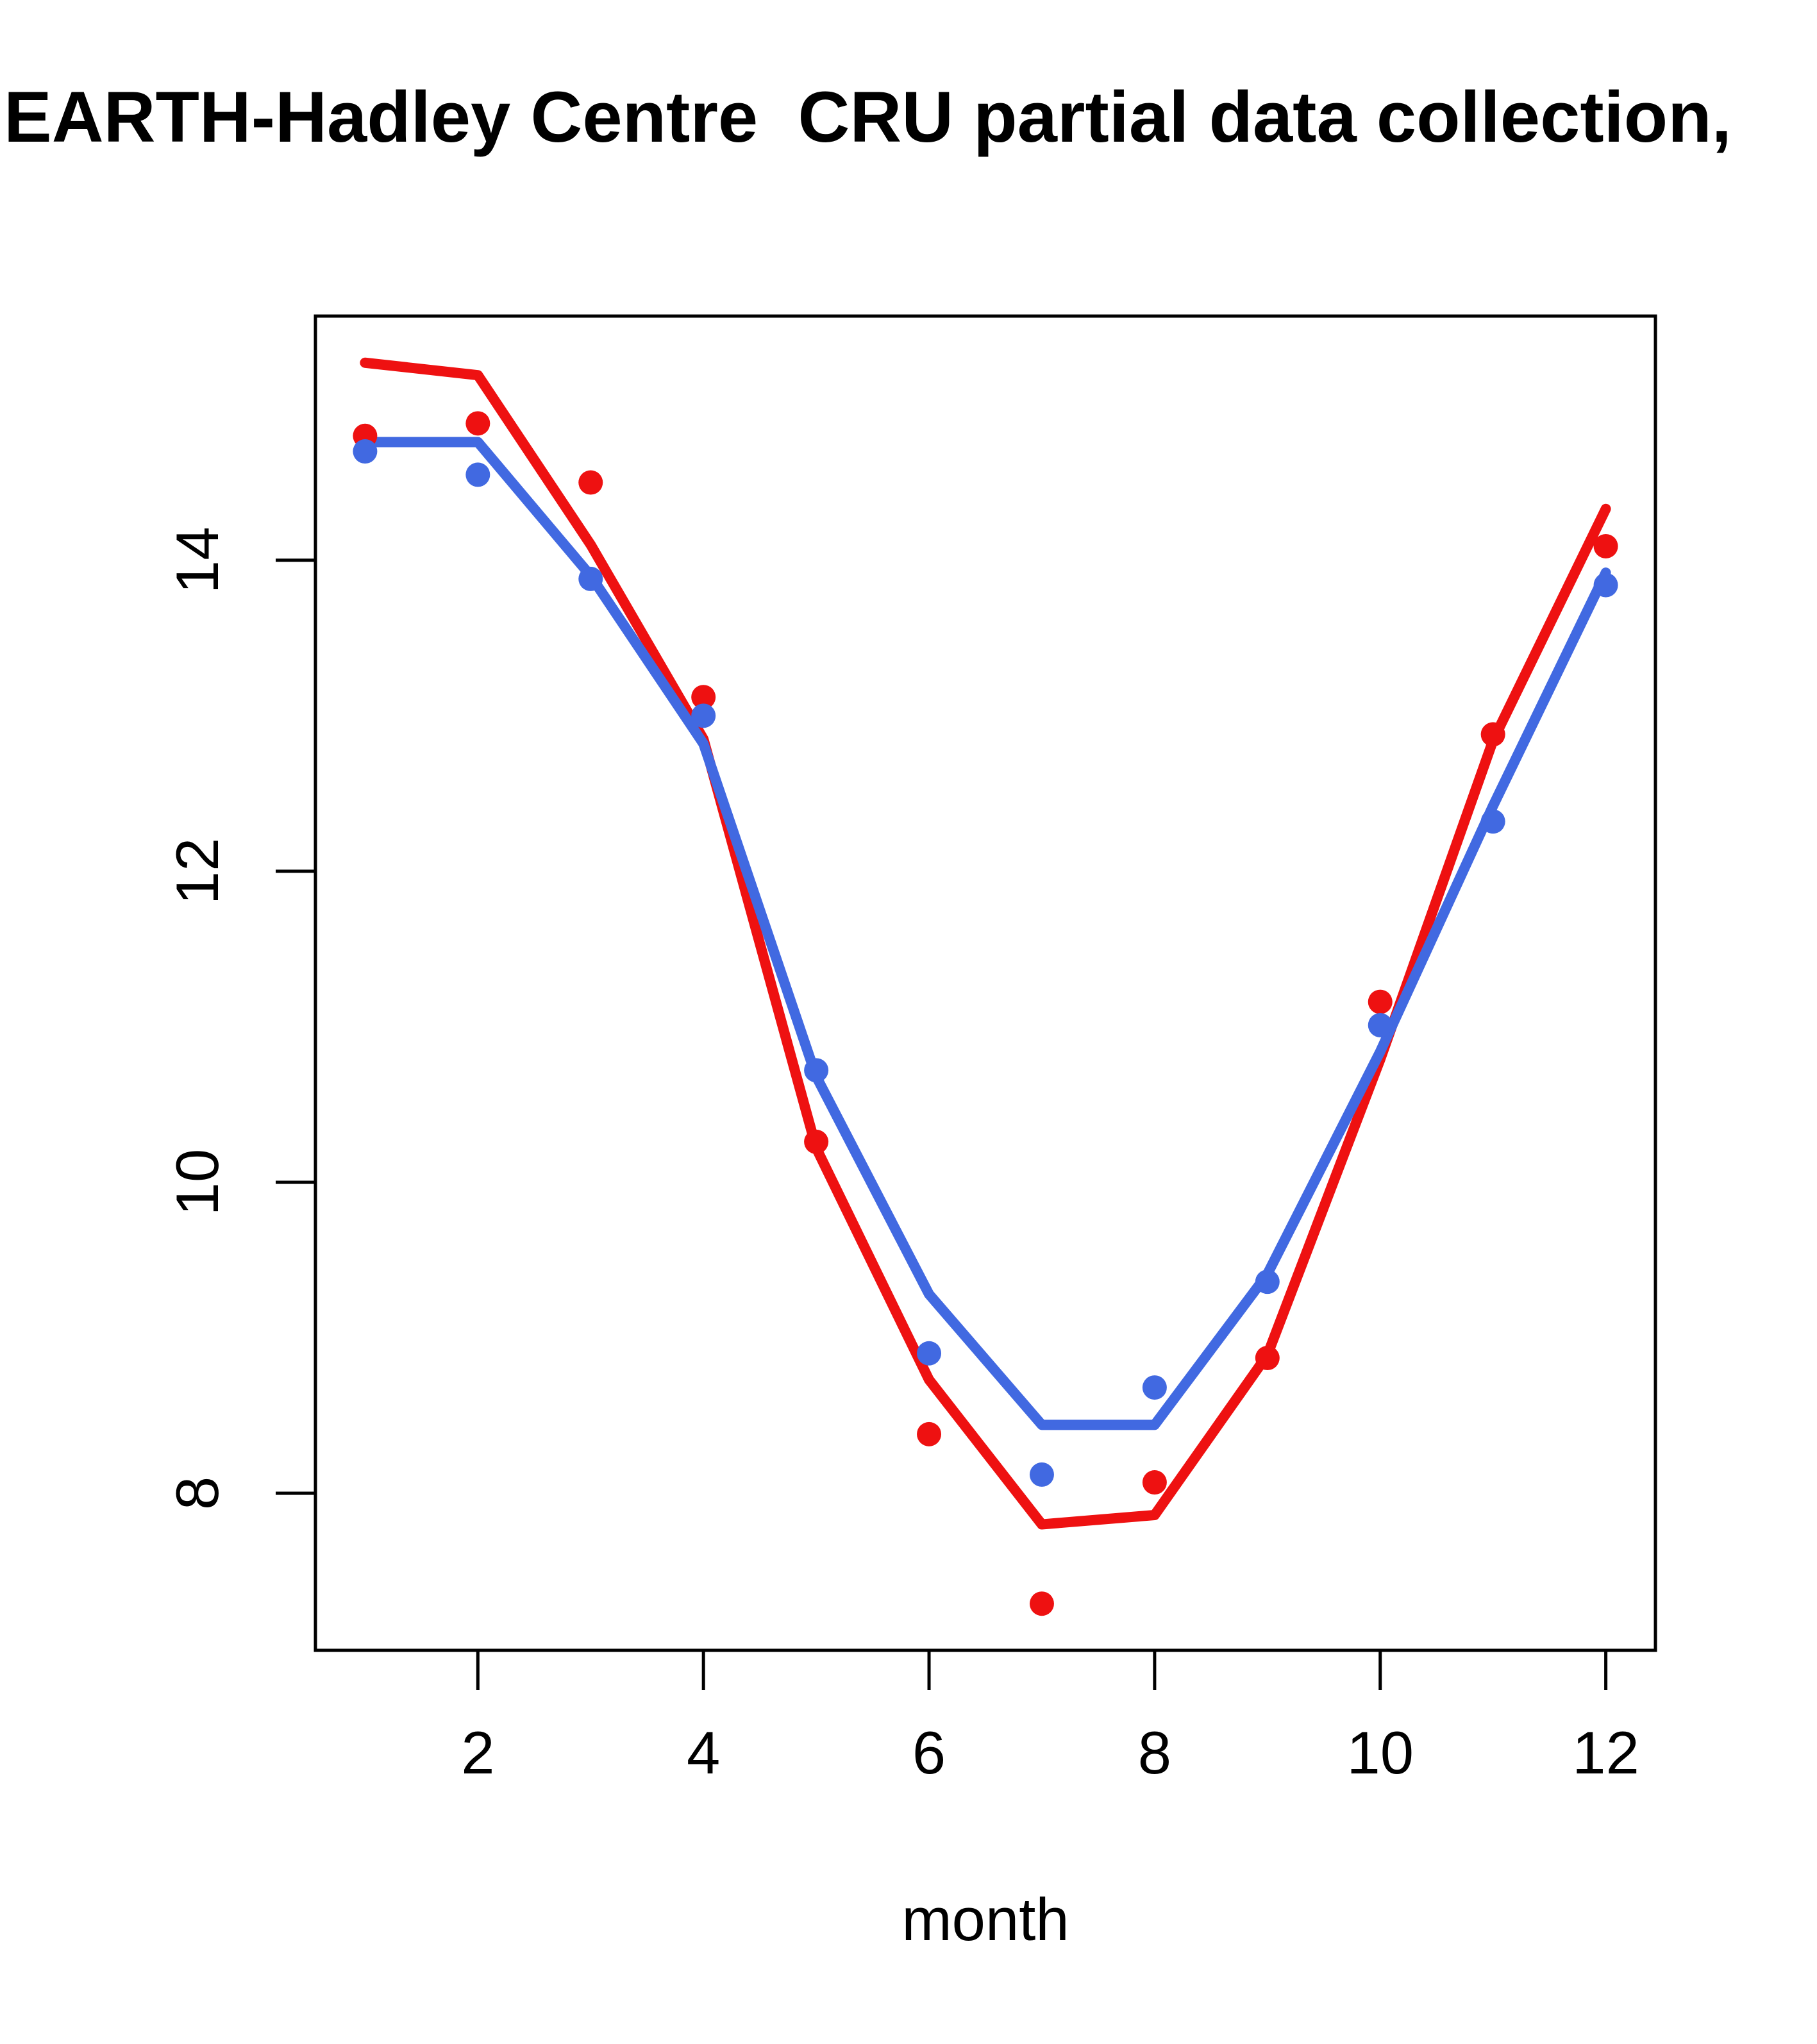 The image size is (1817, 2044). What do you see at coordinates (1380, 1753) in the screenshot?
I see `x-tick-label: 10` at bounding box center [1380, 1753].